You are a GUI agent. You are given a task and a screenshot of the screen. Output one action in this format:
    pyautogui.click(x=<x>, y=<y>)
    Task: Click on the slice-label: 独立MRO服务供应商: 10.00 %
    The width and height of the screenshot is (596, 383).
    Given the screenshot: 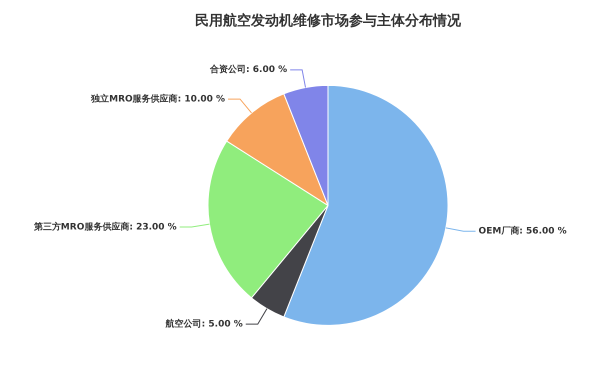 What is the action you would take?
    pyautogui.click(x=158, y=98)
    